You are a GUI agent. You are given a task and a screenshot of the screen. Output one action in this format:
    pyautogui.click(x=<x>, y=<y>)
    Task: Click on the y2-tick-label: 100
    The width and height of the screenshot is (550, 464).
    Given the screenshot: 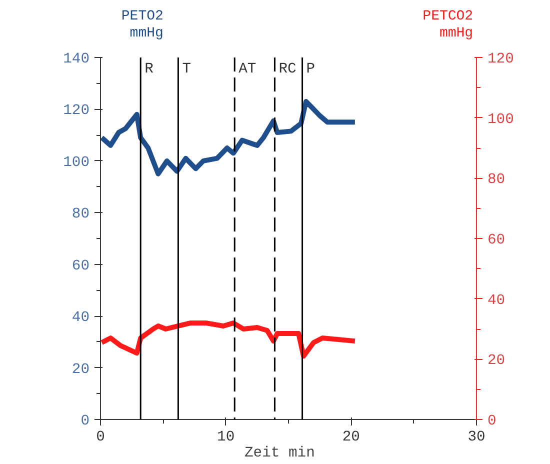 What is the action you would take?
    pyautogui.click(x=501, y=120)
    